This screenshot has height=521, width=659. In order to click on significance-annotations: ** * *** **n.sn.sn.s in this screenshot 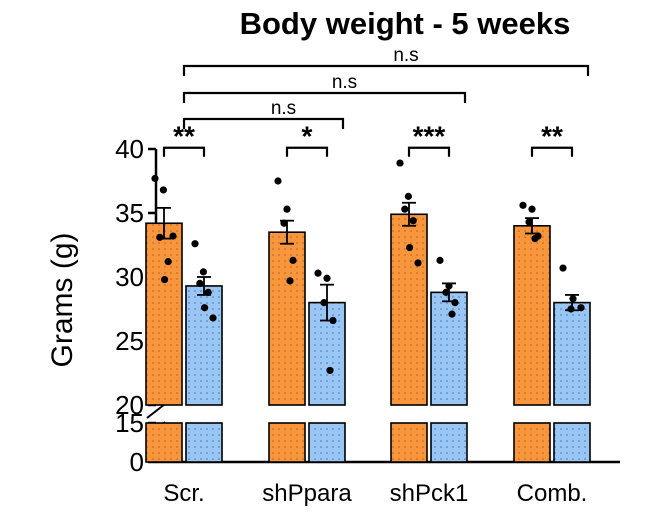, I will do `click(376, 101)`.